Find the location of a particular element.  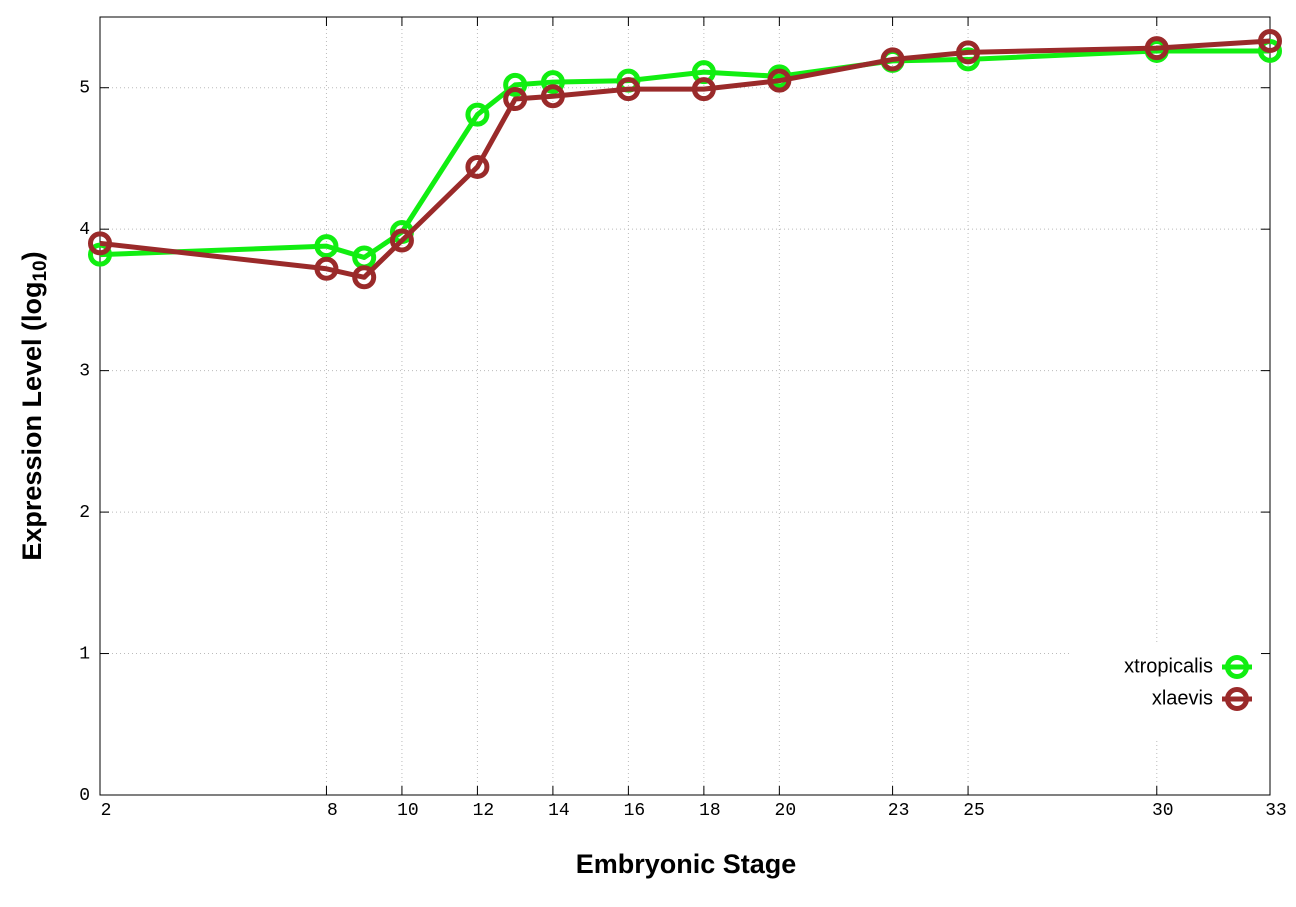

y-axis-label-end: ) is located at coordinates (32, 255).